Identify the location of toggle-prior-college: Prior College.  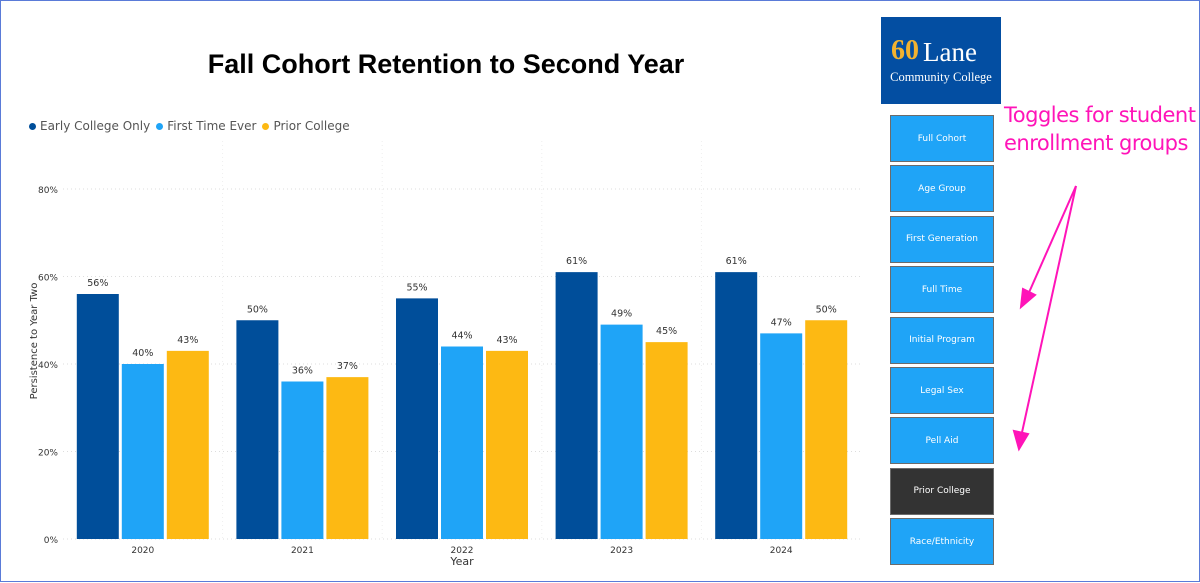
(942, 491).